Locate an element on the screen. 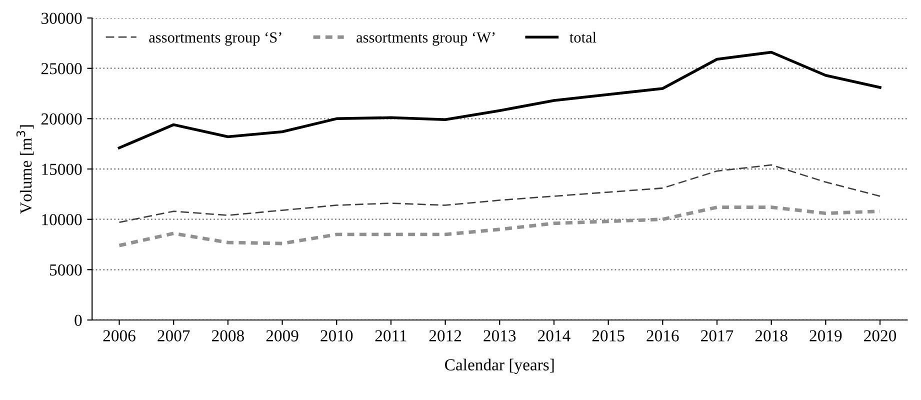 The image size is (921, 400). y-tick-label: 30000 is located at coordinates (62, 18).